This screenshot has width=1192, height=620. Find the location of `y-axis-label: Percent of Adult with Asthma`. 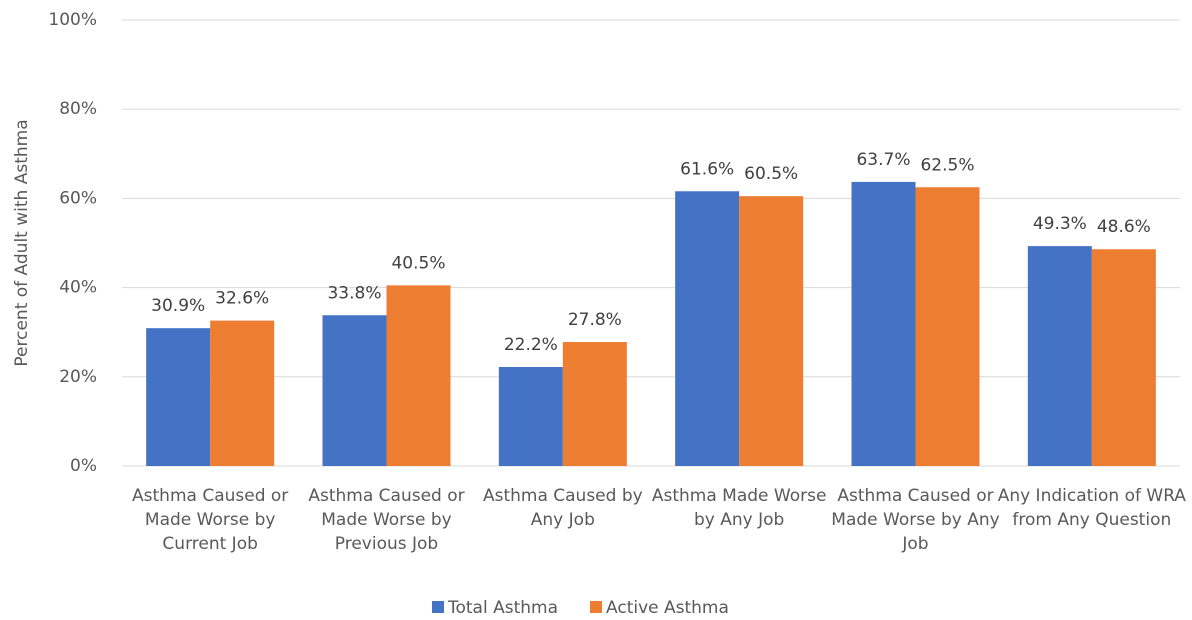

y-axis-label: Percent of Adult with Asthma is located at coordinates (22, 242).